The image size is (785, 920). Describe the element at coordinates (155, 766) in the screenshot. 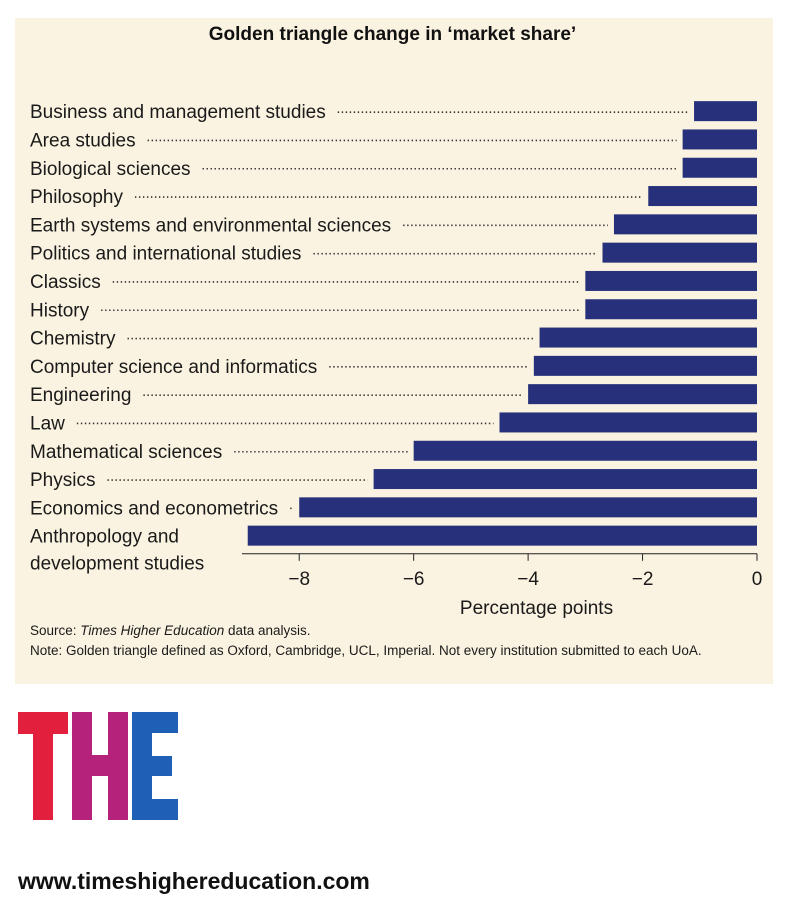

I see `logo-letter-e` at that location.